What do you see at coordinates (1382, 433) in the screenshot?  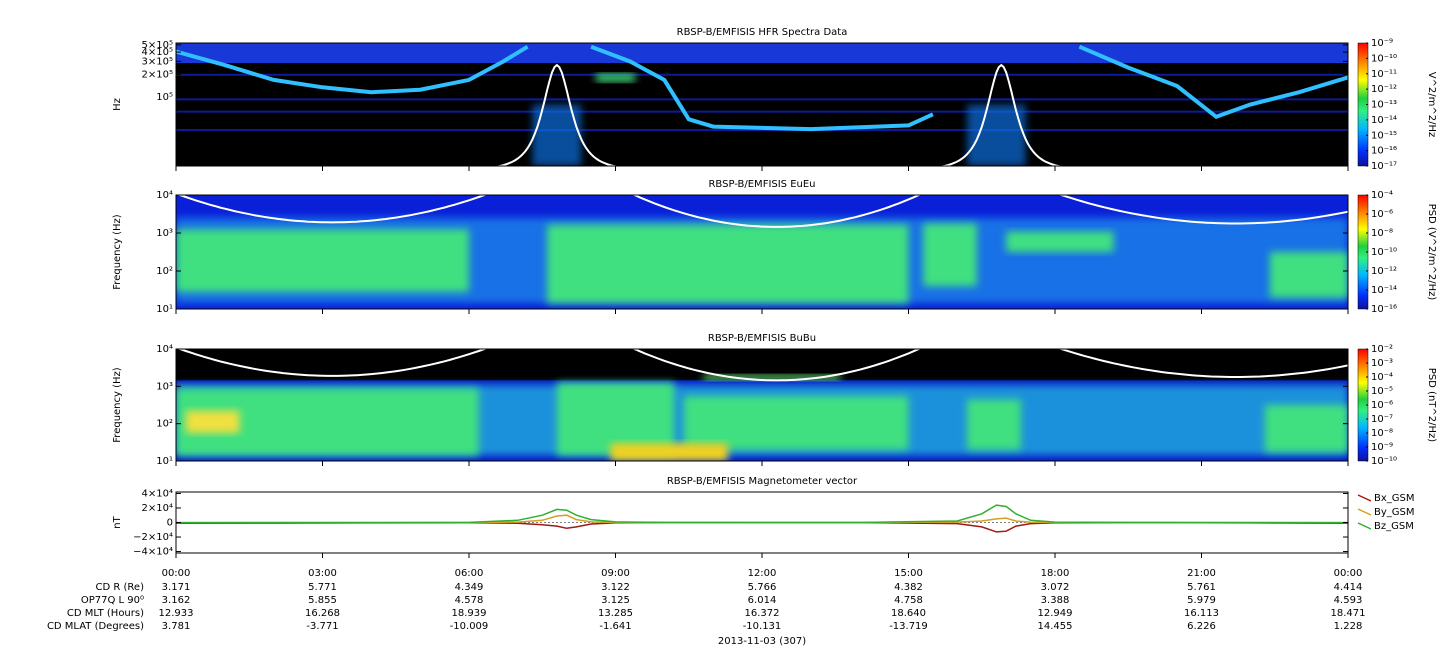 I see `colorbar-tick-label: 10⁻⁸` at bounding box center [1382, 433].